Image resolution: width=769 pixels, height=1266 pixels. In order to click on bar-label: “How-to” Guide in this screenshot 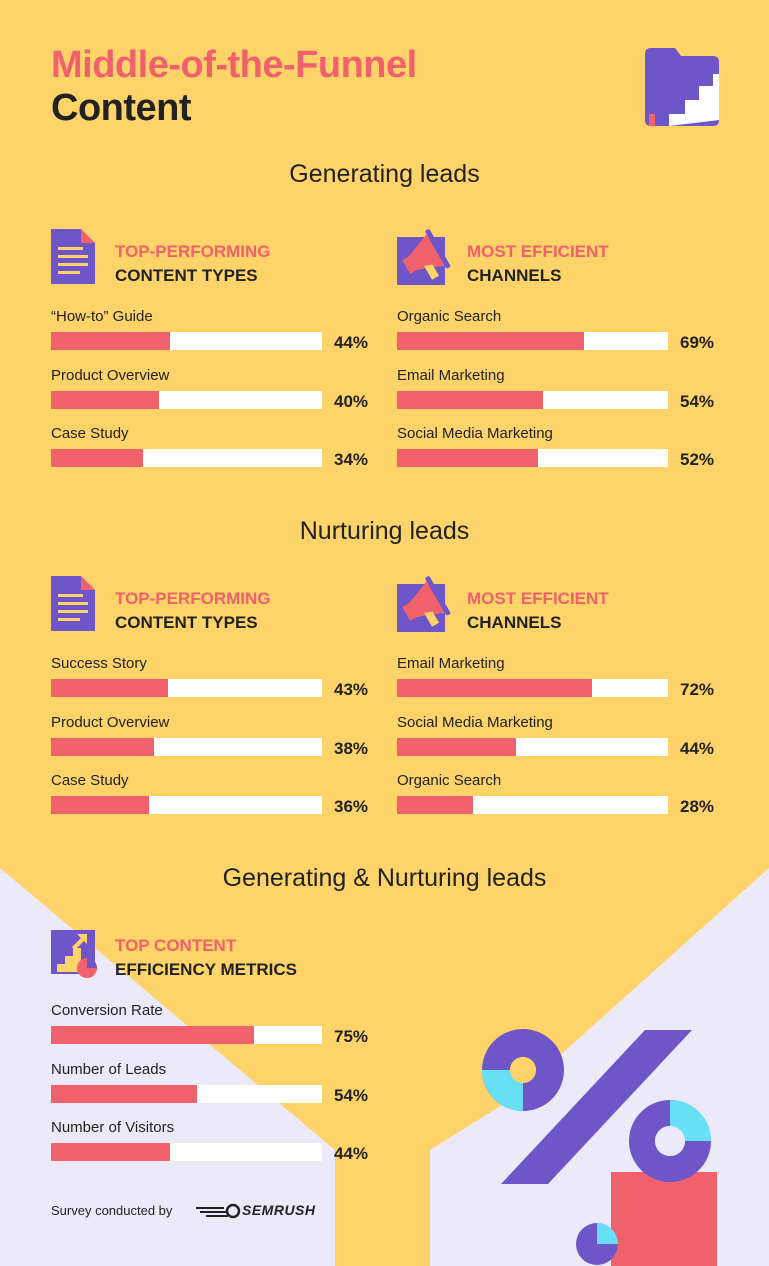, I will do `click(102, 316)`.